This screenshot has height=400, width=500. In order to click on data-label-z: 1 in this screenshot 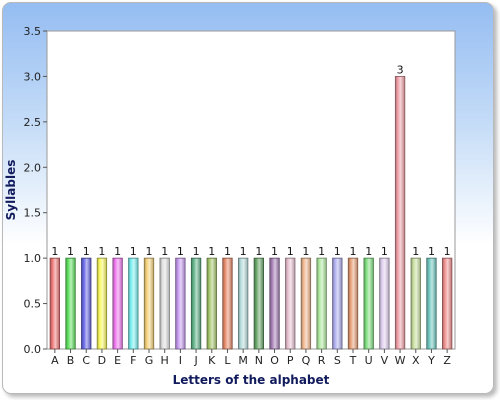, I will do `click(447, 251)`.